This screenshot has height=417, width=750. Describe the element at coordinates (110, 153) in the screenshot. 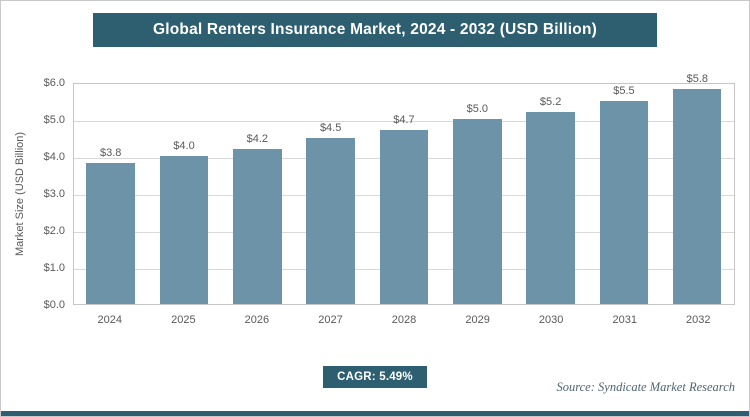

I see `bar-value-label: $3.8` at that location.